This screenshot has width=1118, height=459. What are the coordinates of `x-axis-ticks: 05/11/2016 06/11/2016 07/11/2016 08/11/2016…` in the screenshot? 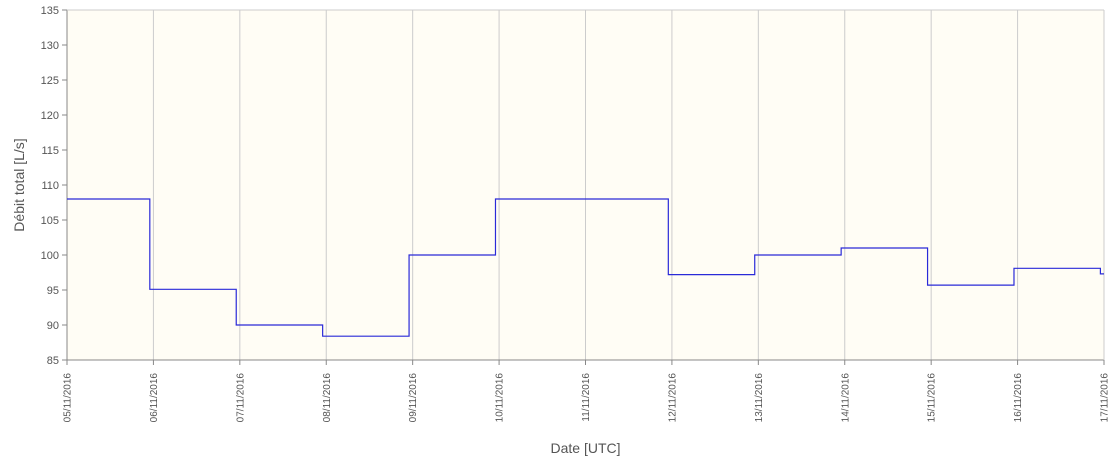 It's located at (587, 391).